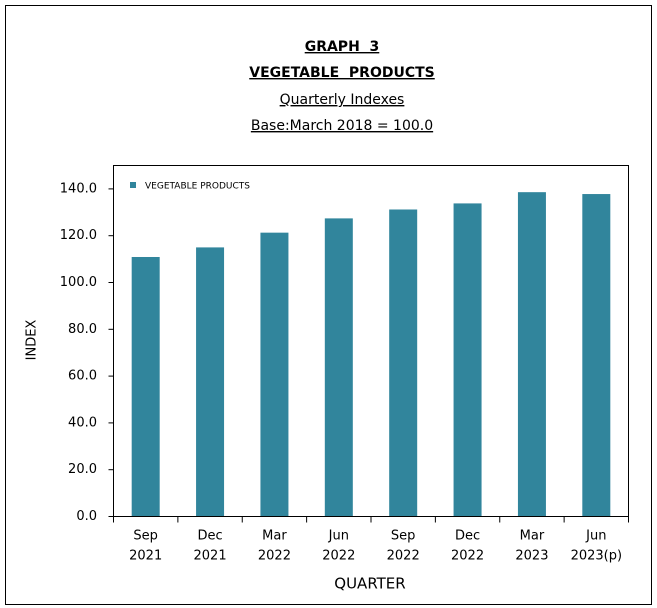 Image resolution: width=657 pixels, height=608 pixels. What do you see at coordinates (82, 329) in the screenshot?
I see `y-tick-label: 80.0` at bounding box center [82, 329].